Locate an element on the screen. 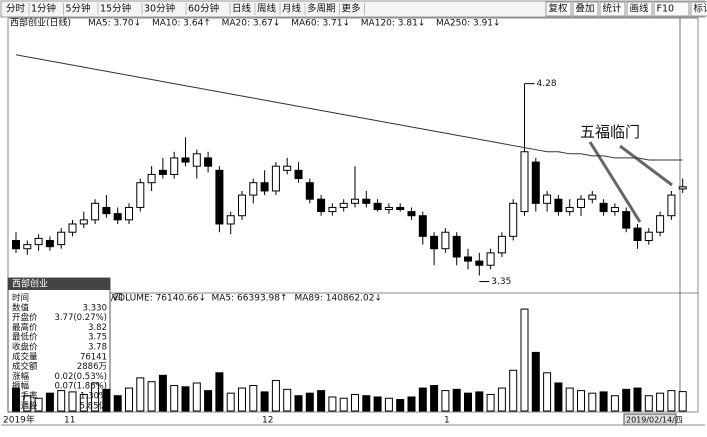  info-label: 涨幅 is located at coordinates (21, 376).